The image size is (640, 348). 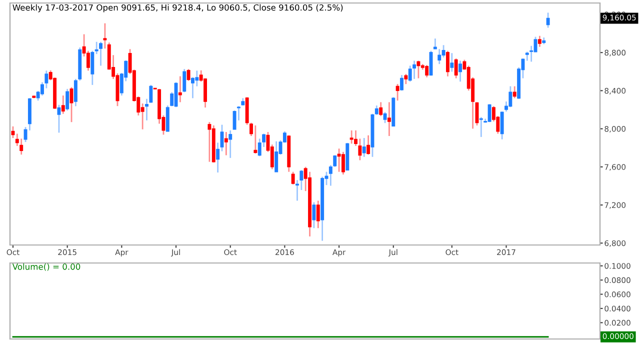 I want to click on chart-title: Volume() = 0.00, so click(x=46, y=267).